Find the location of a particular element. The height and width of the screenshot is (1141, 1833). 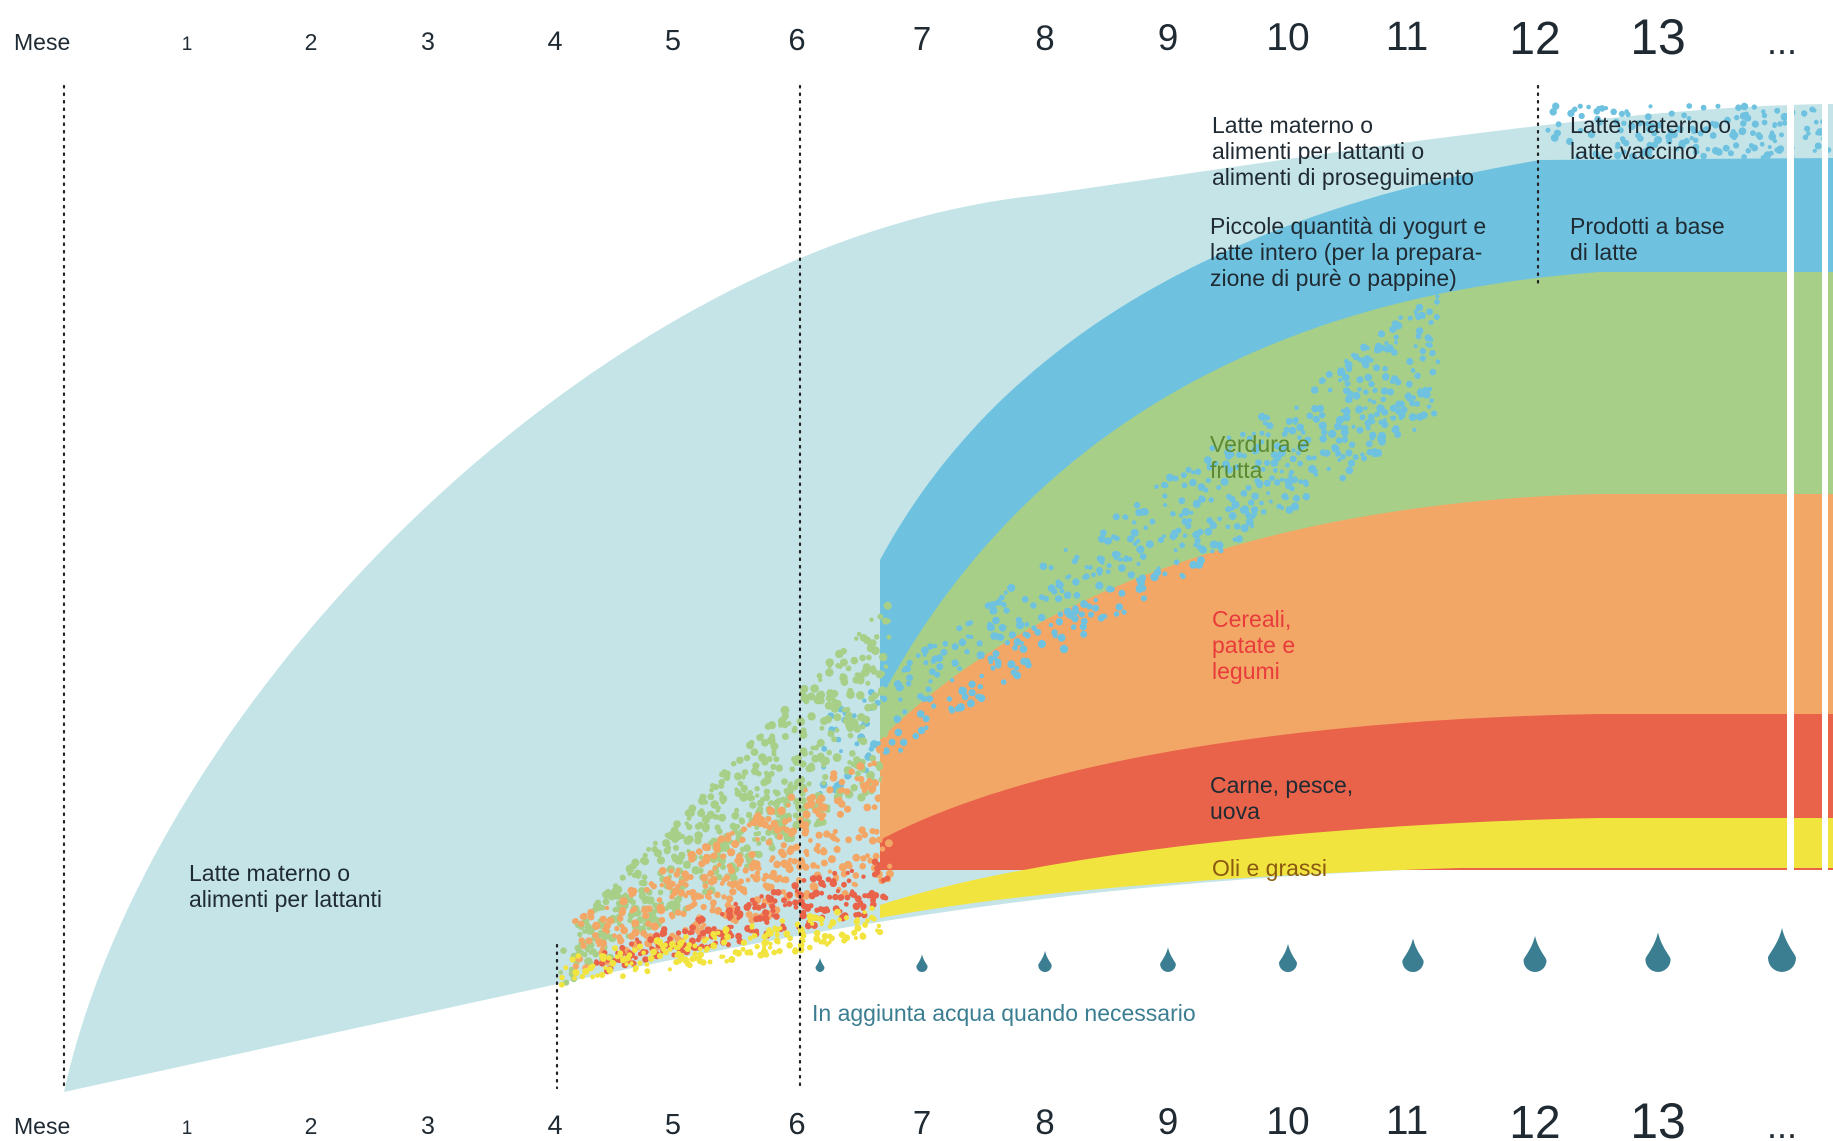

top-month-tick-3: 3 is located at coordinates (428, 42).